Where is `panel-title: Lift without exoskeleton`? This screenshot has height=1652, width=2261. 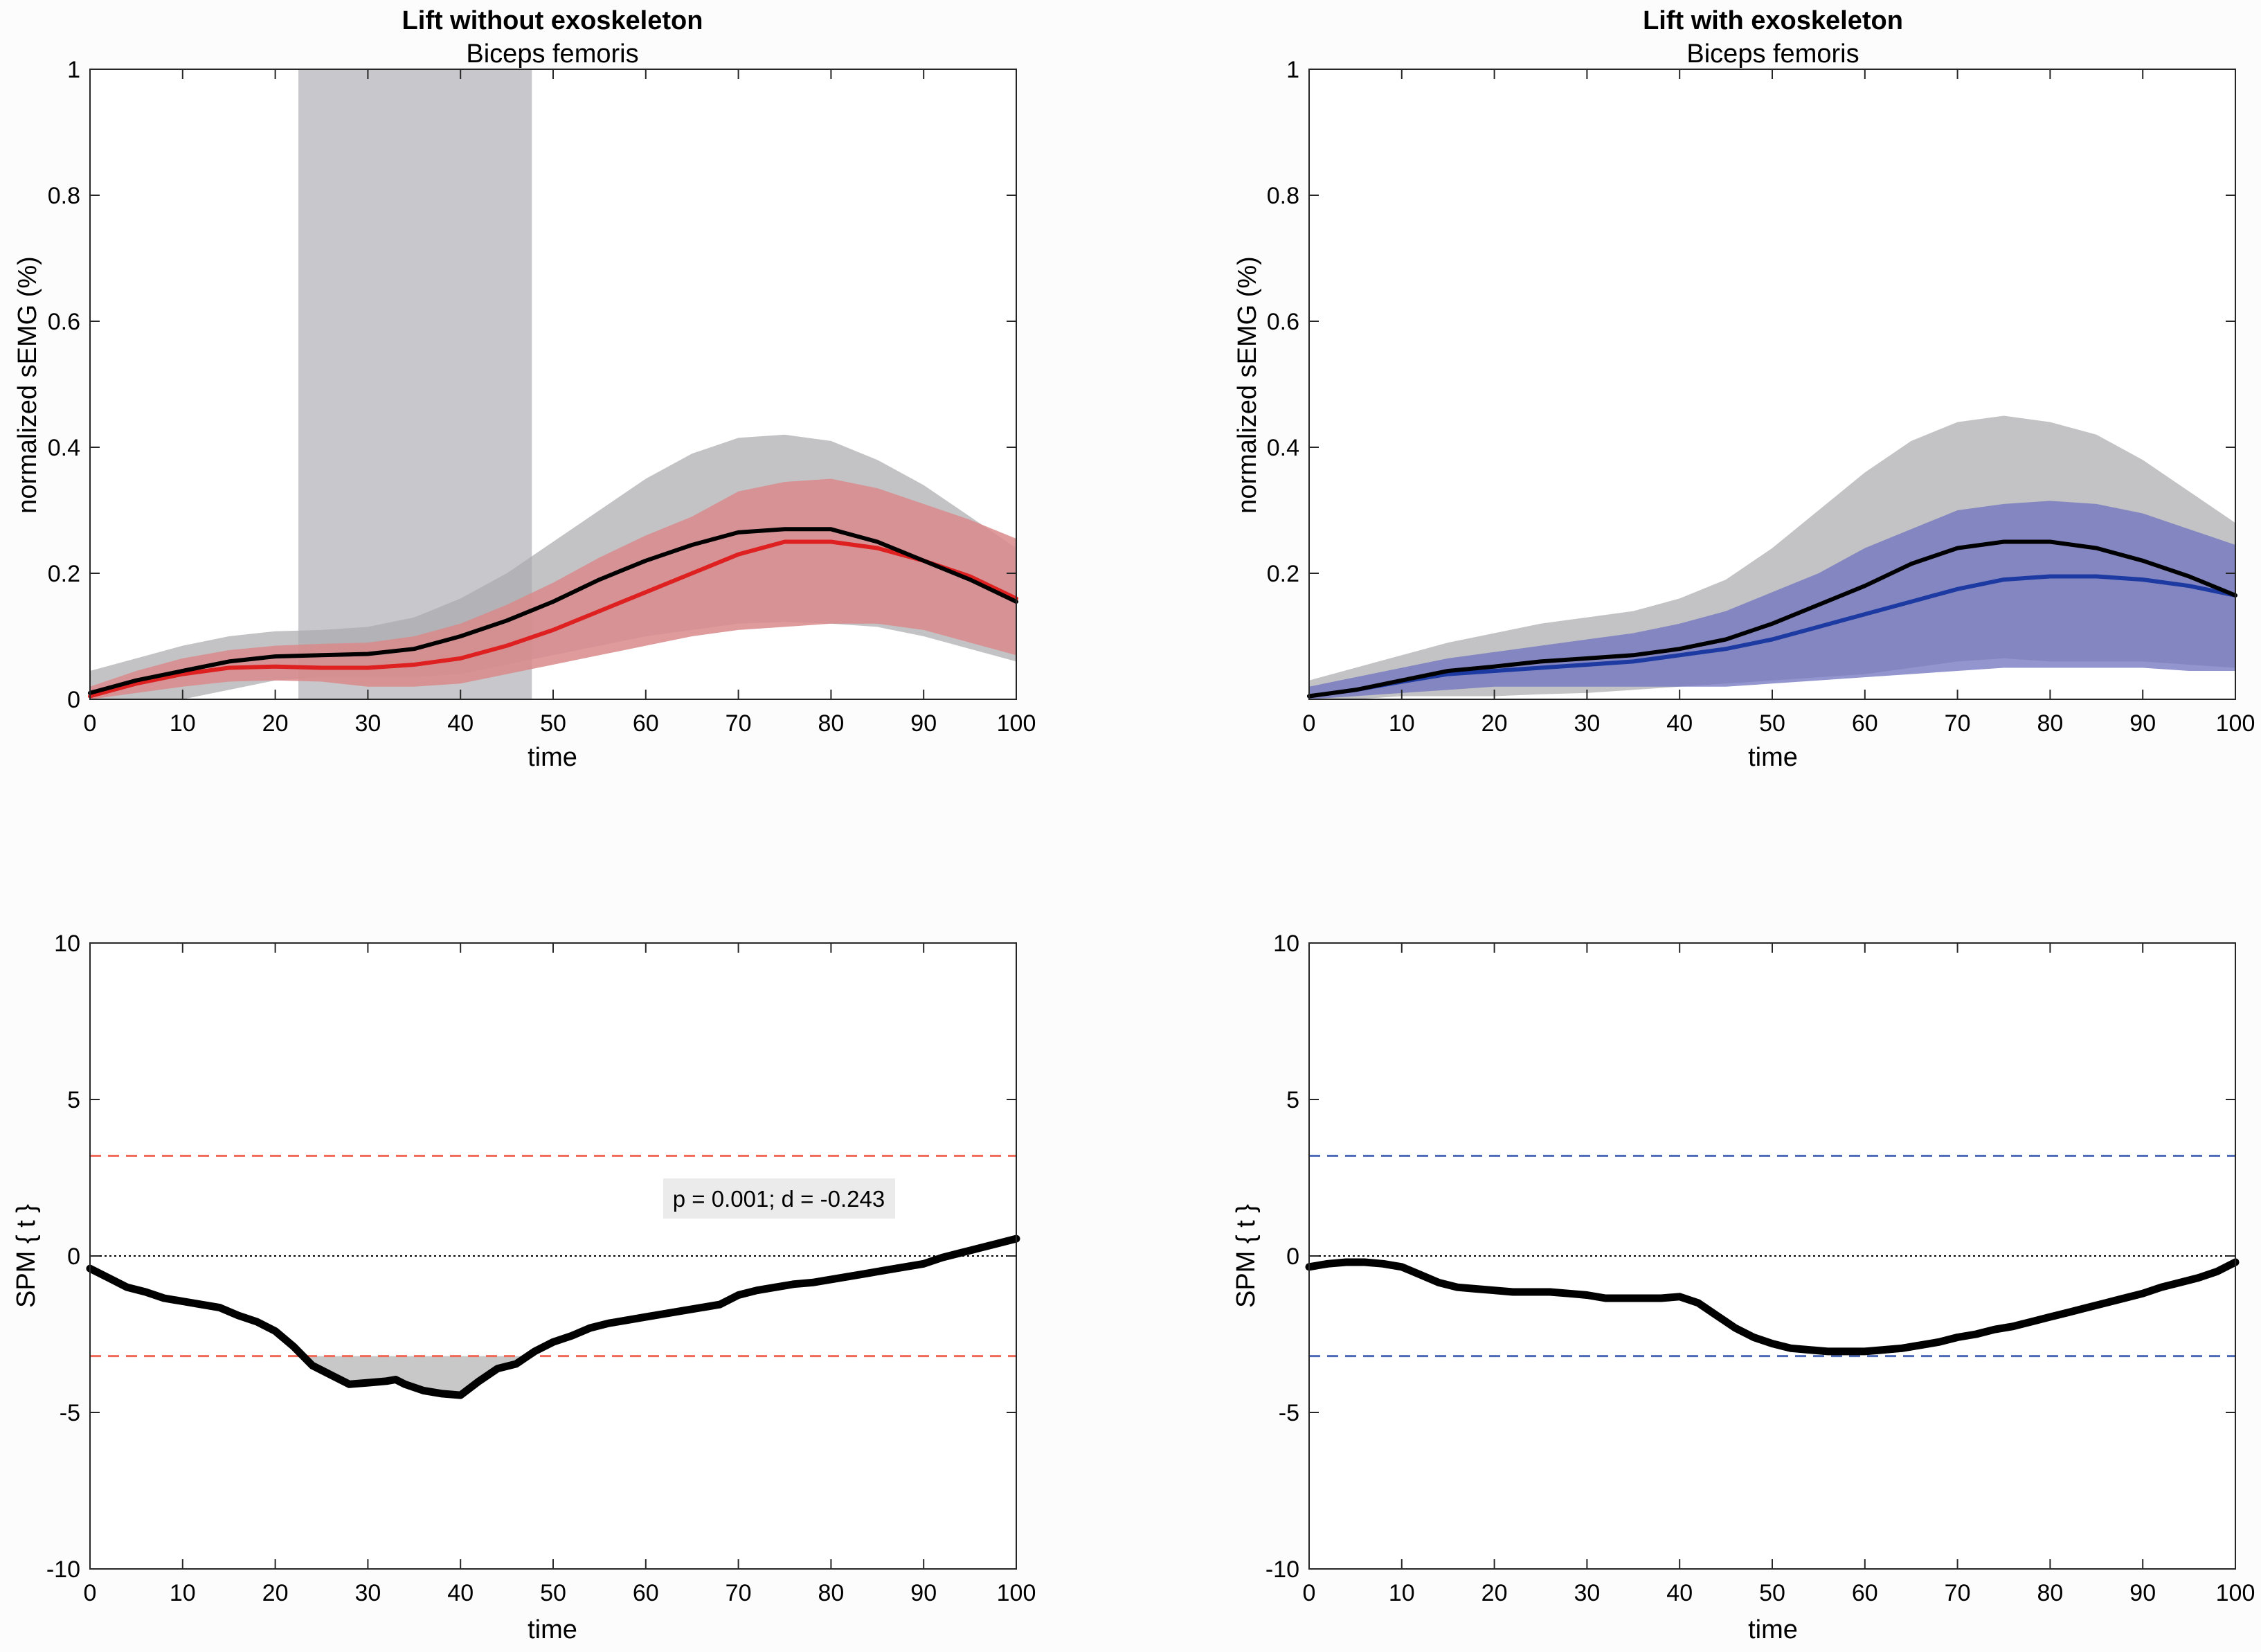
panel-title: Lift without exoskeleton is located at coordinates (552, 21).